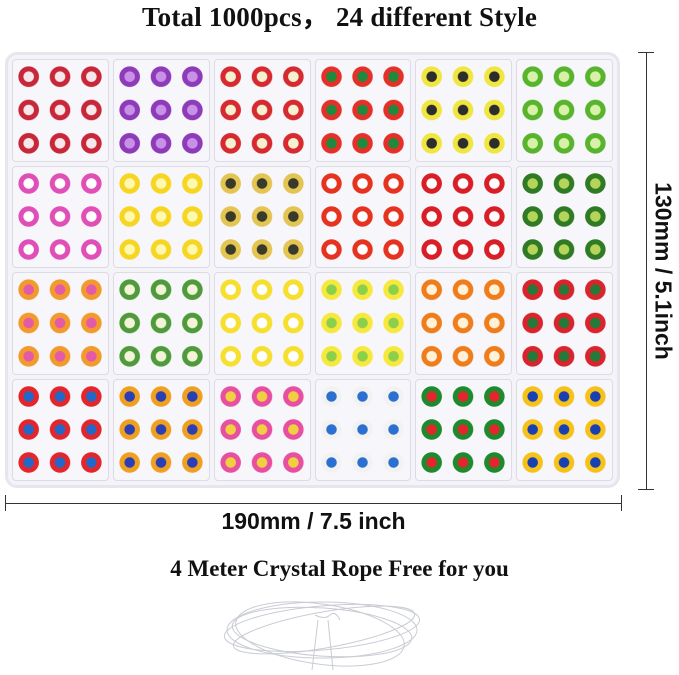 The height and width of the screenshot is (675, 679). What do you see at coordinates (339, 17) in the screenshot?
I see `title: Total 1000pcs， 24 different Style` at bounding box center [339, 17].